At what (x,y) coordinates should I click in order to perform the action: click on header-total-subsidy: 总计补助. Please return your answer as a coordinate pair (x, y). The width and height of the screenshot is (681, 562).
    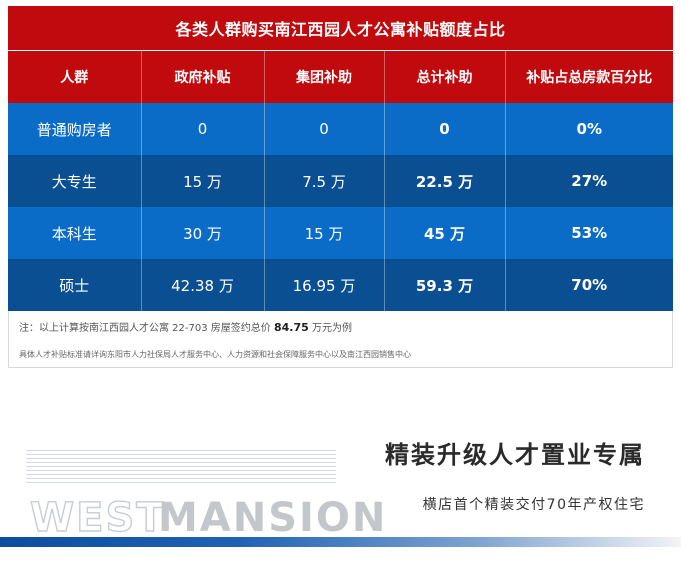
    Looking at the image, I should click on (445, 77).